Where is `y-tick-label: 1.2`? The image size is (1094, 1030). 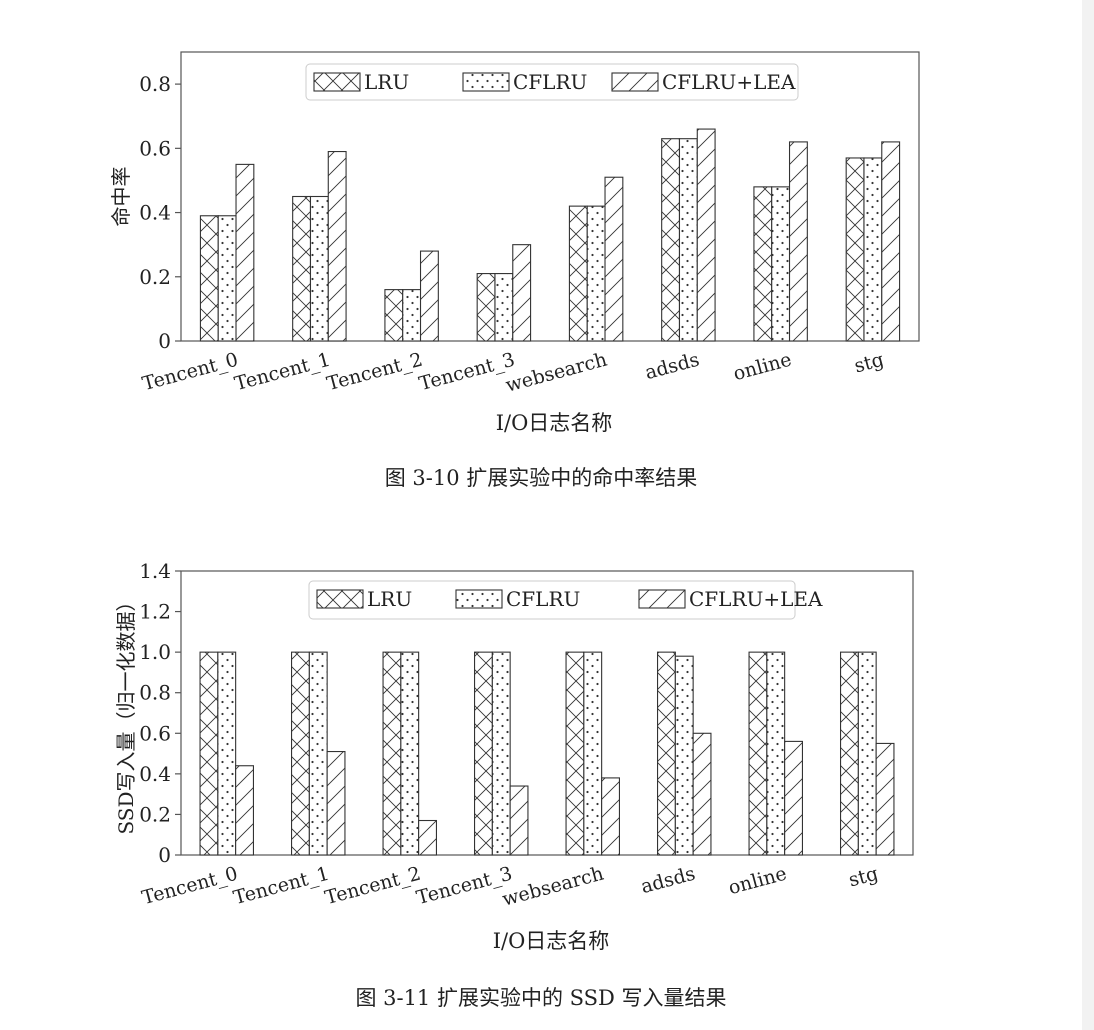 y-tick-label: 1.2 is located at coordinates (155, 612).